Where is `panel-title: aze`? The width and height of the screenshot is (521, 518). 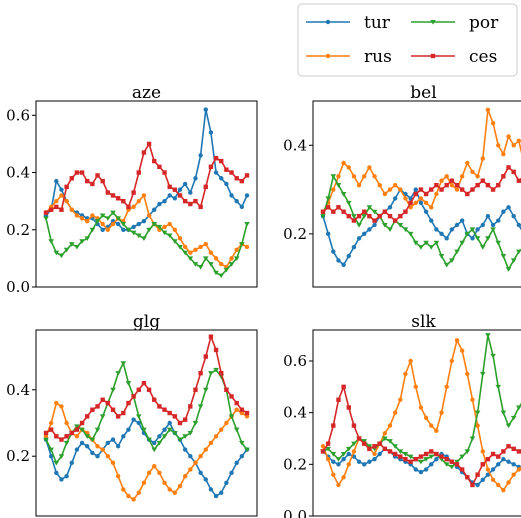 panel-title: aze is located at coordinates (146, 93).